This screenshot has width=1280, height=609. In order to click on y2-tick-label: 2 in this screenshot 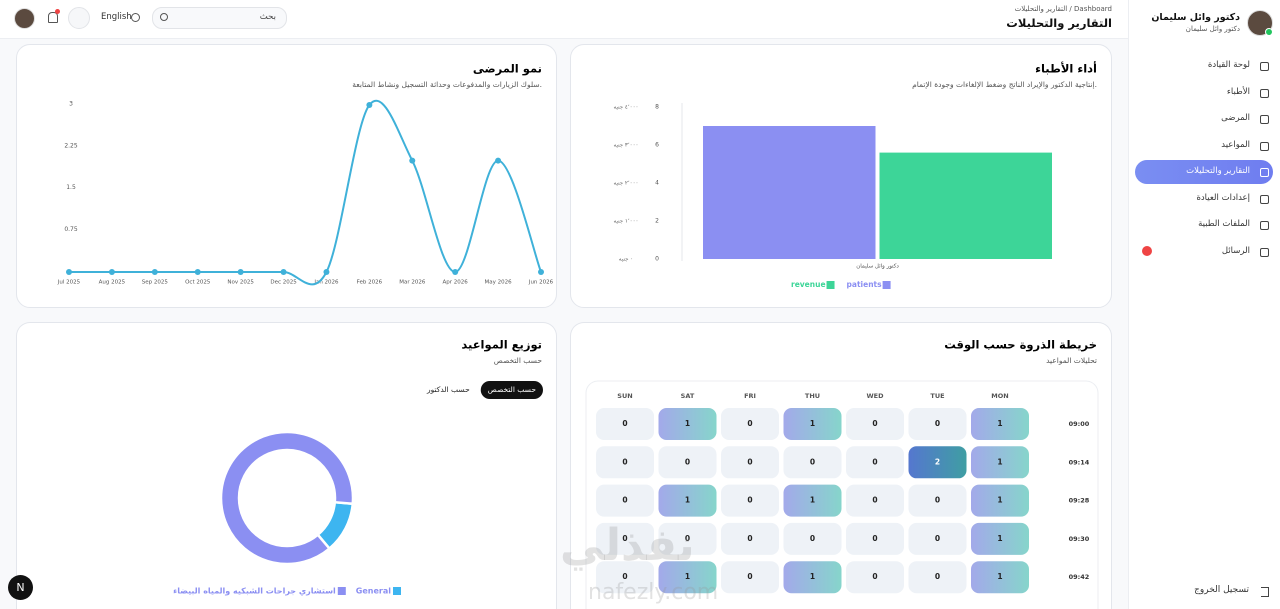, I will do `click(657, 221)`.